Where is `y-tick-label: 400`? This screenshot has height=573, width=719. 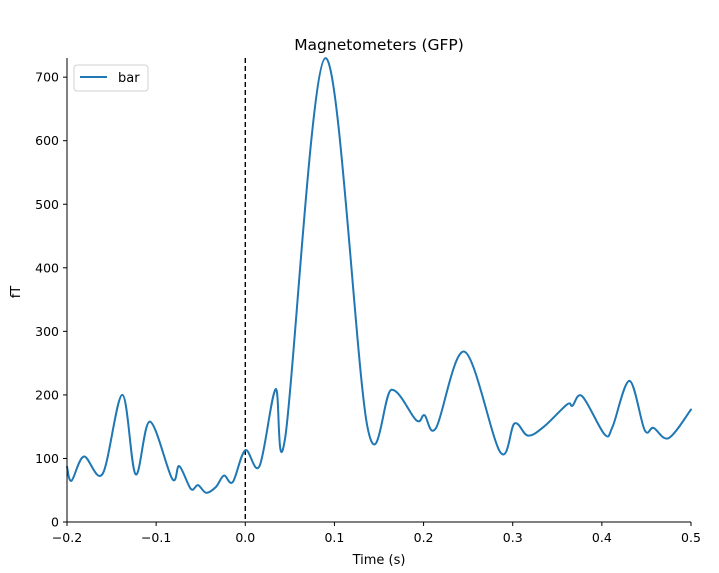
y-tick-label: 400 is located at coordinates (47, 267).